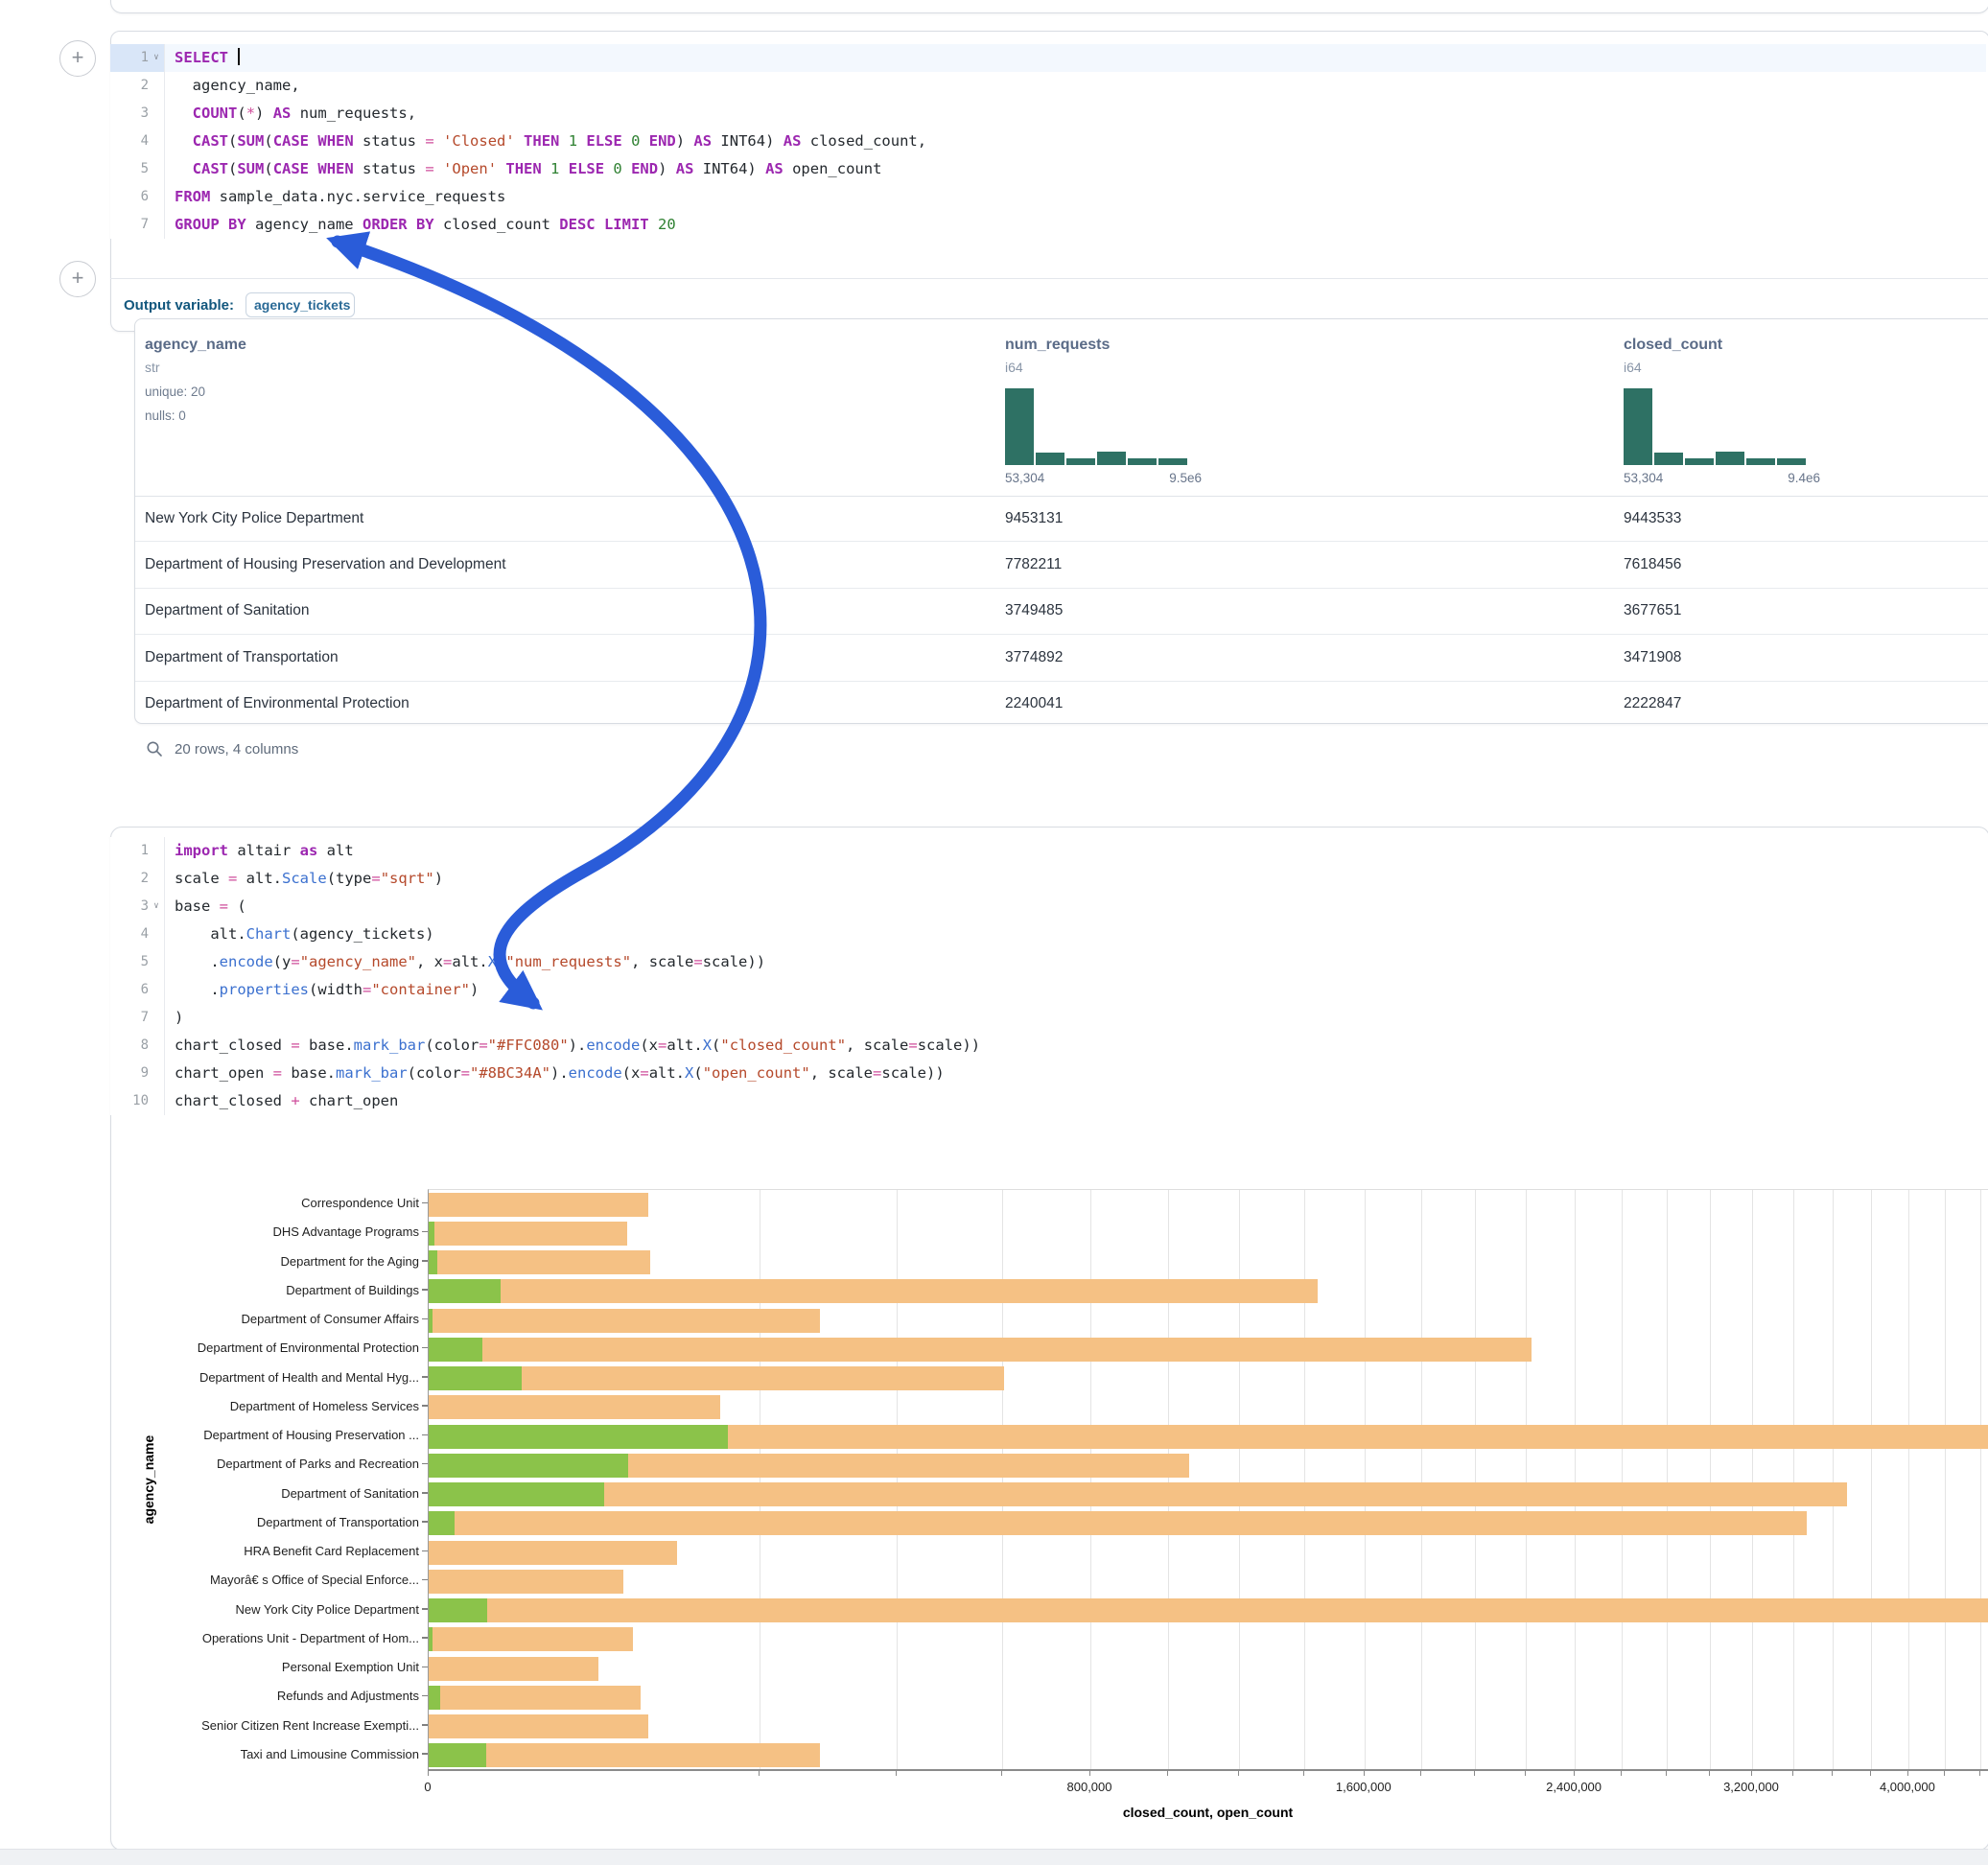 This screenshot has height=1865, width=1988. What do you see at coordinates (155, 749) in the screenshot?
I see `search-icon` at bounding box center [155, 749].